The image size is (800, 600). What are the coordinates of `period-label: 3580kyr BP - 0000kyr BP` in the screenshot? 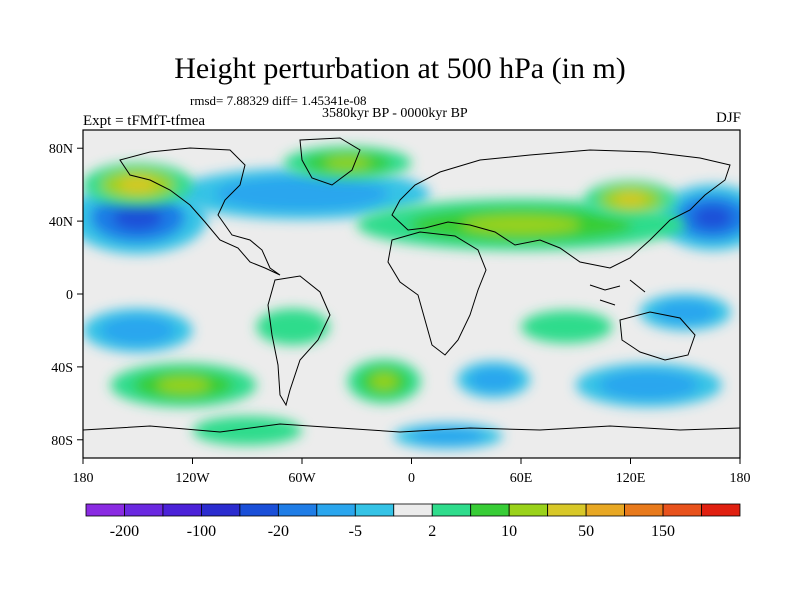 It's located at (395, 113).